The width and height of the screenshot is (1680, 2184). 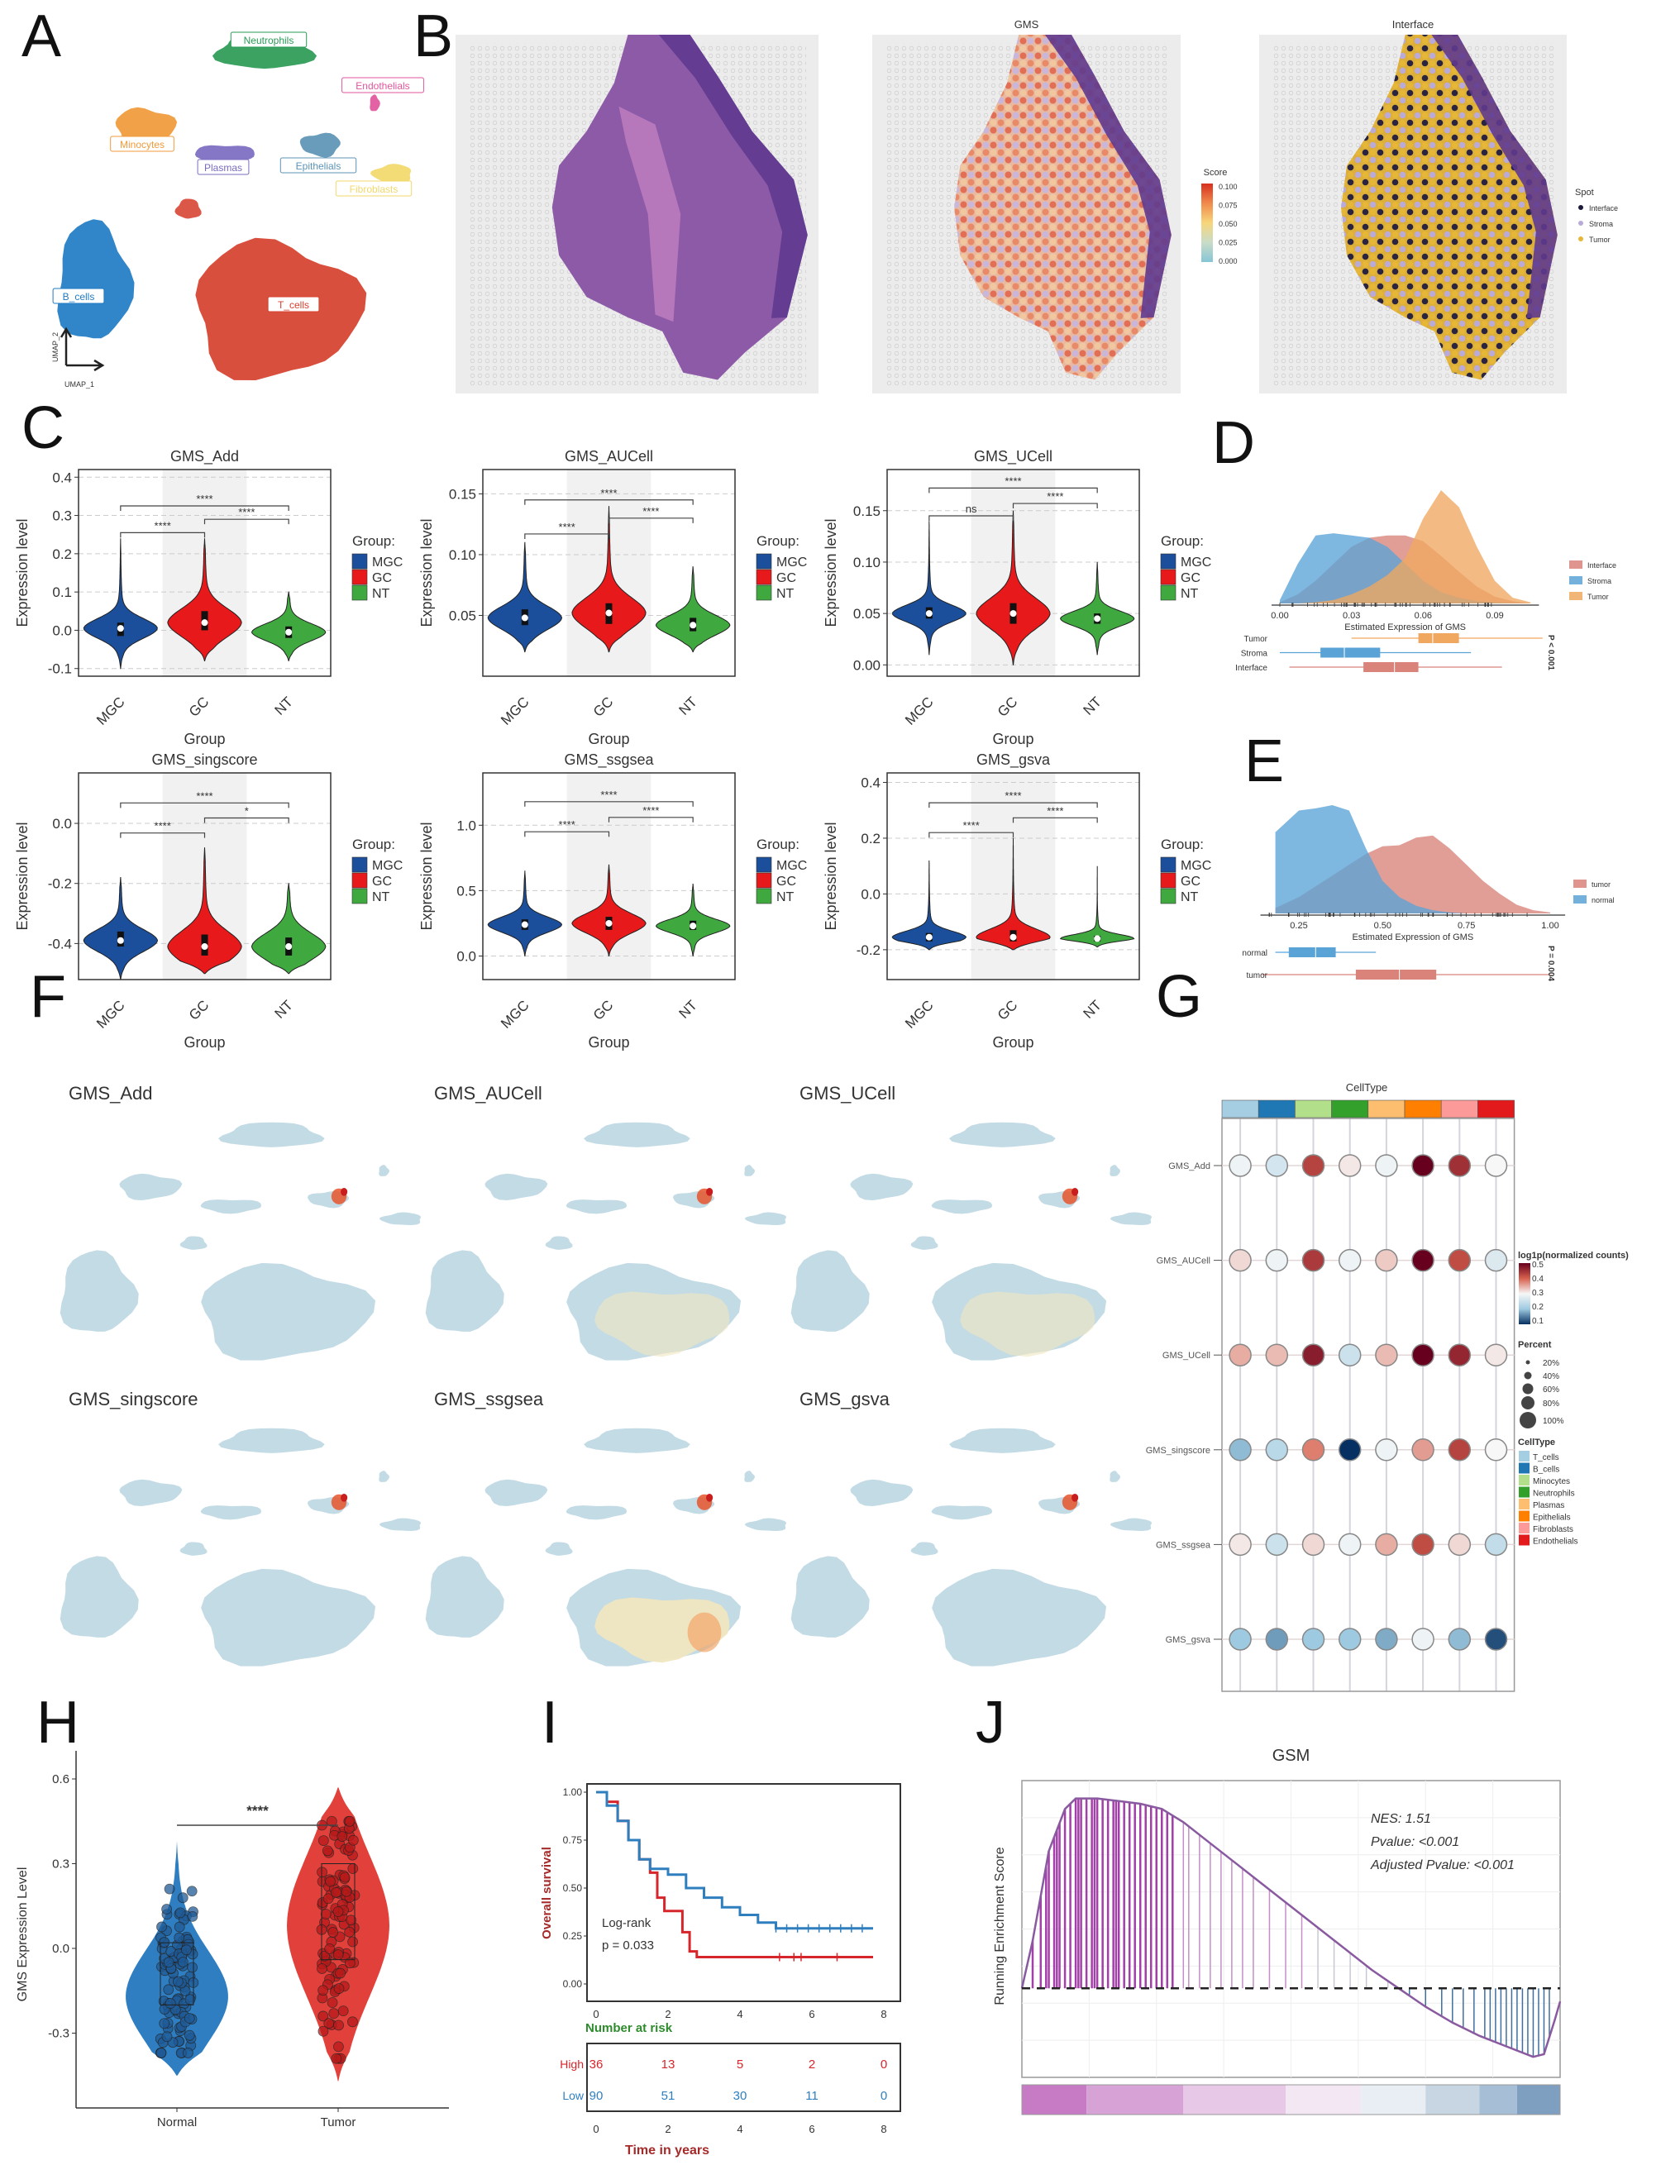 What do you see at coordinates (743, 1893) in the screenshot?
I see `km-frame` at bounding box center [743, 1893].